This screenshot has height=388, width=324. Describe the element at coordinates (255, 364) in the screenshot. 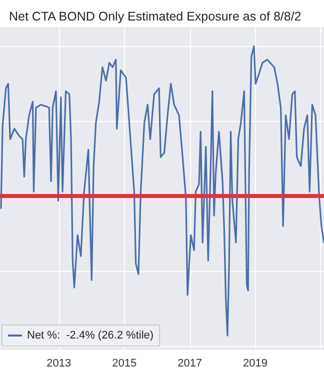

I see `x-tick-label: 2019` at that location.